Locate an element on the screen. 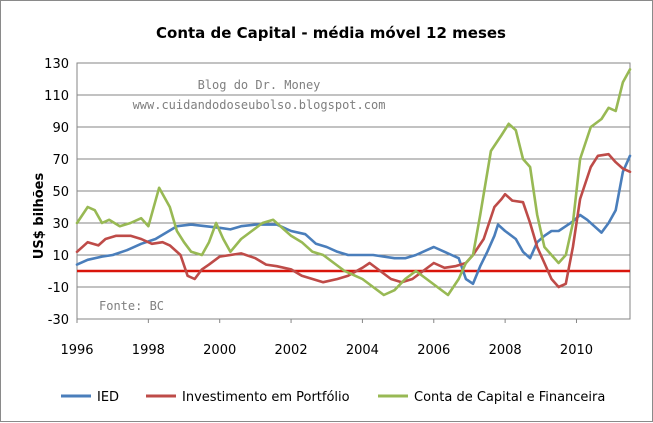  annotation-blog-name: Blog do Dr. Money is located at coordinates (259, 85).